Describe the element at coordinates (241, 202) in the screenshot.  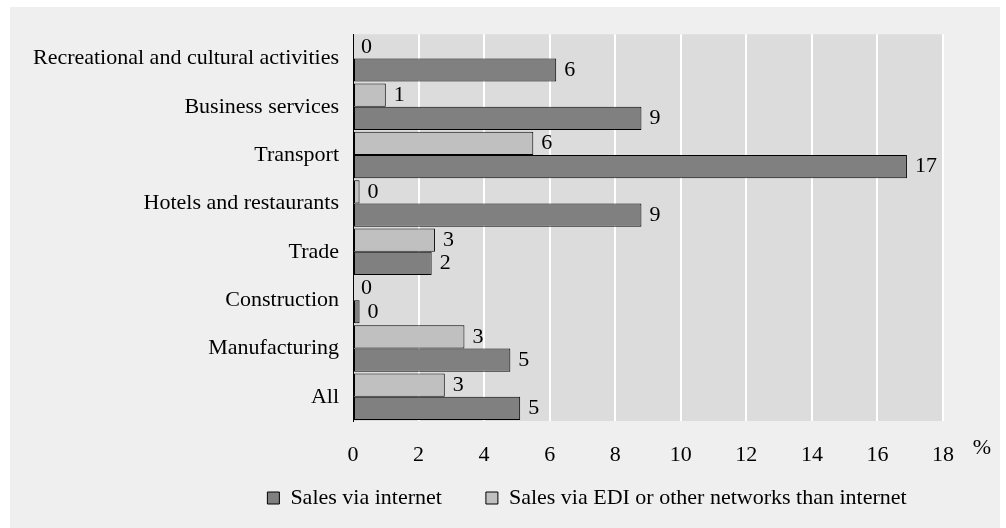
I see `y-tick-label: Hotels and restaurants` at that location.